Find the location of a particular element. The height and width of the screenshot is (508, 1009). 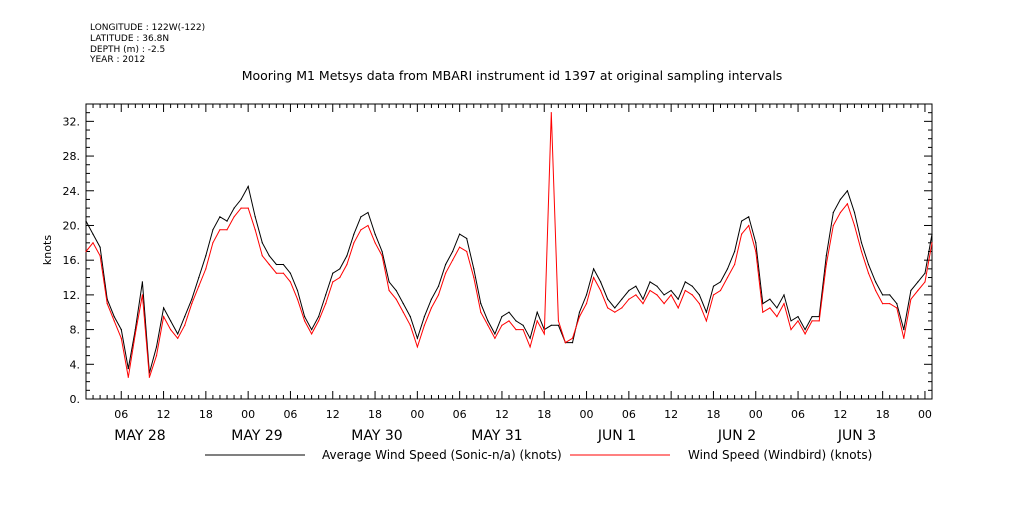

y-axis-label: knots is located at coordinates (47, 250).